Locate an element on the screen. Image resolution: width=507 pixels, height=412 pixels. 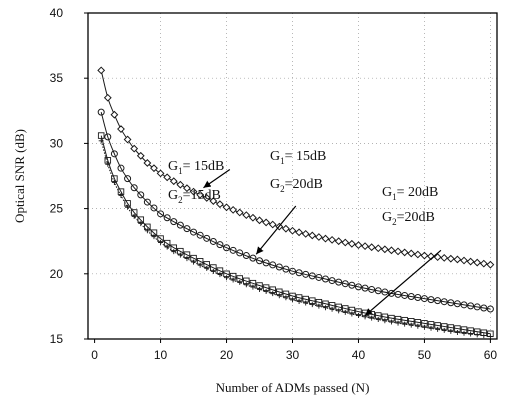
y-tick-label: 40 is located at coordinates (57, 13).